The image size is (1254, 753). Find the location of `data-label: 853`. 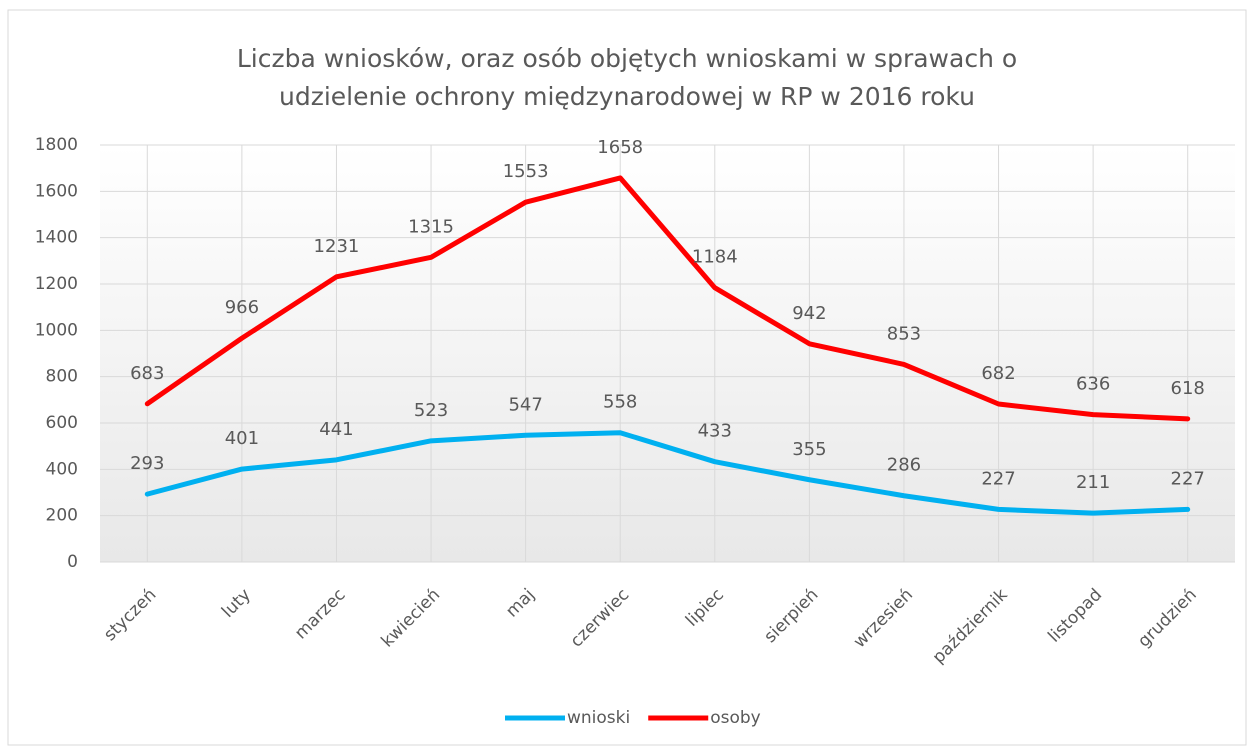

data-label: 853 is located at coordinates (904, 333).